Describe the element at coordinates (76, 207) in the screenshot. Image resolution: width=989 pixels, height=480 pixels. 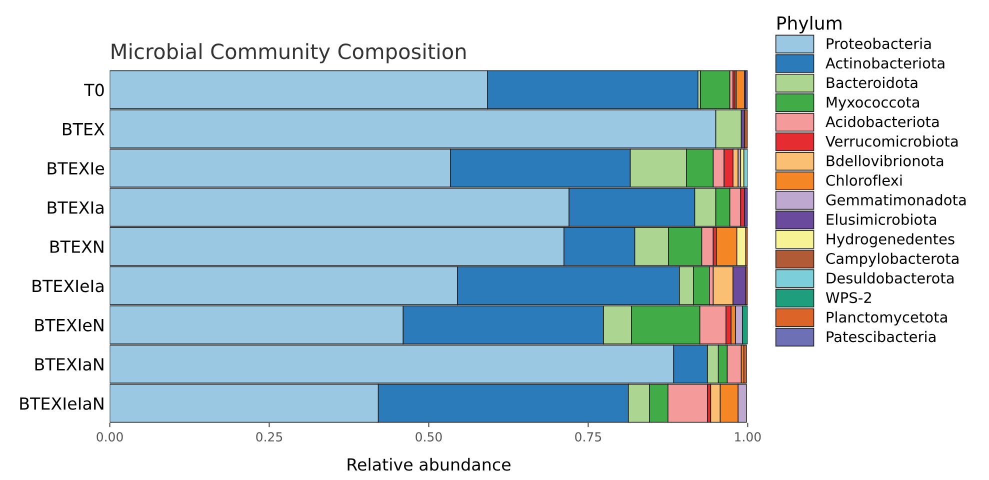
I see `y-tick-label: BTEXIa` at that location.